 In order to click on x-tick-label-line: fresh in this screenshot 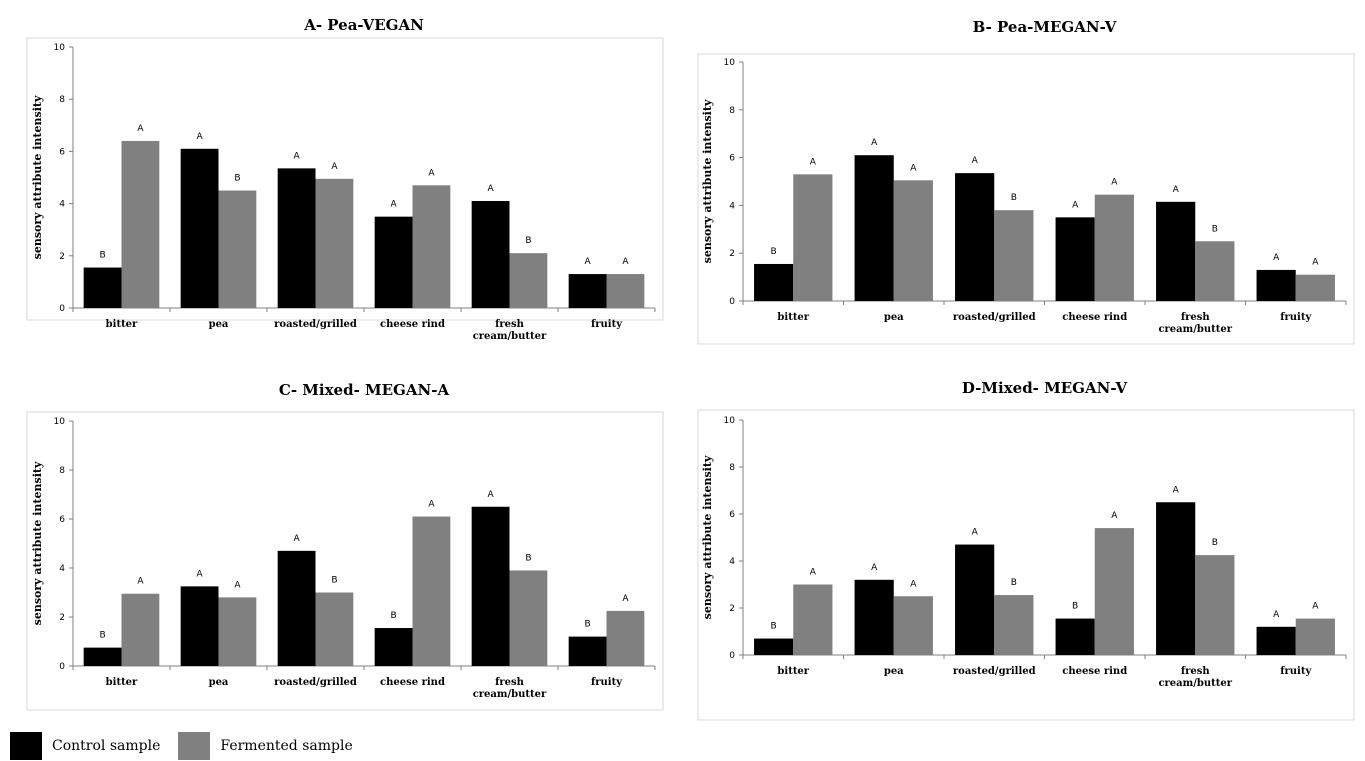, I will do `click(1196, 317)`.